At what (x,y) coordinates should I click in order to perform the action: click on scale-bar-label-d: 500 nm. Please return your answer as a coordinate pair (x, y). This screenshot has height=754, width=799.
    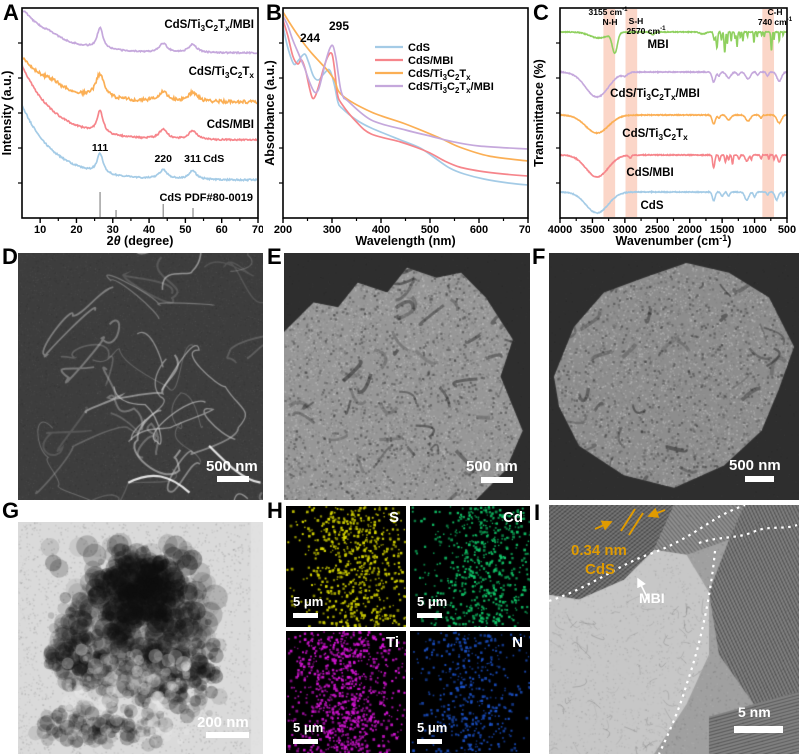
    Looking at the image, I should click on (232, 466).